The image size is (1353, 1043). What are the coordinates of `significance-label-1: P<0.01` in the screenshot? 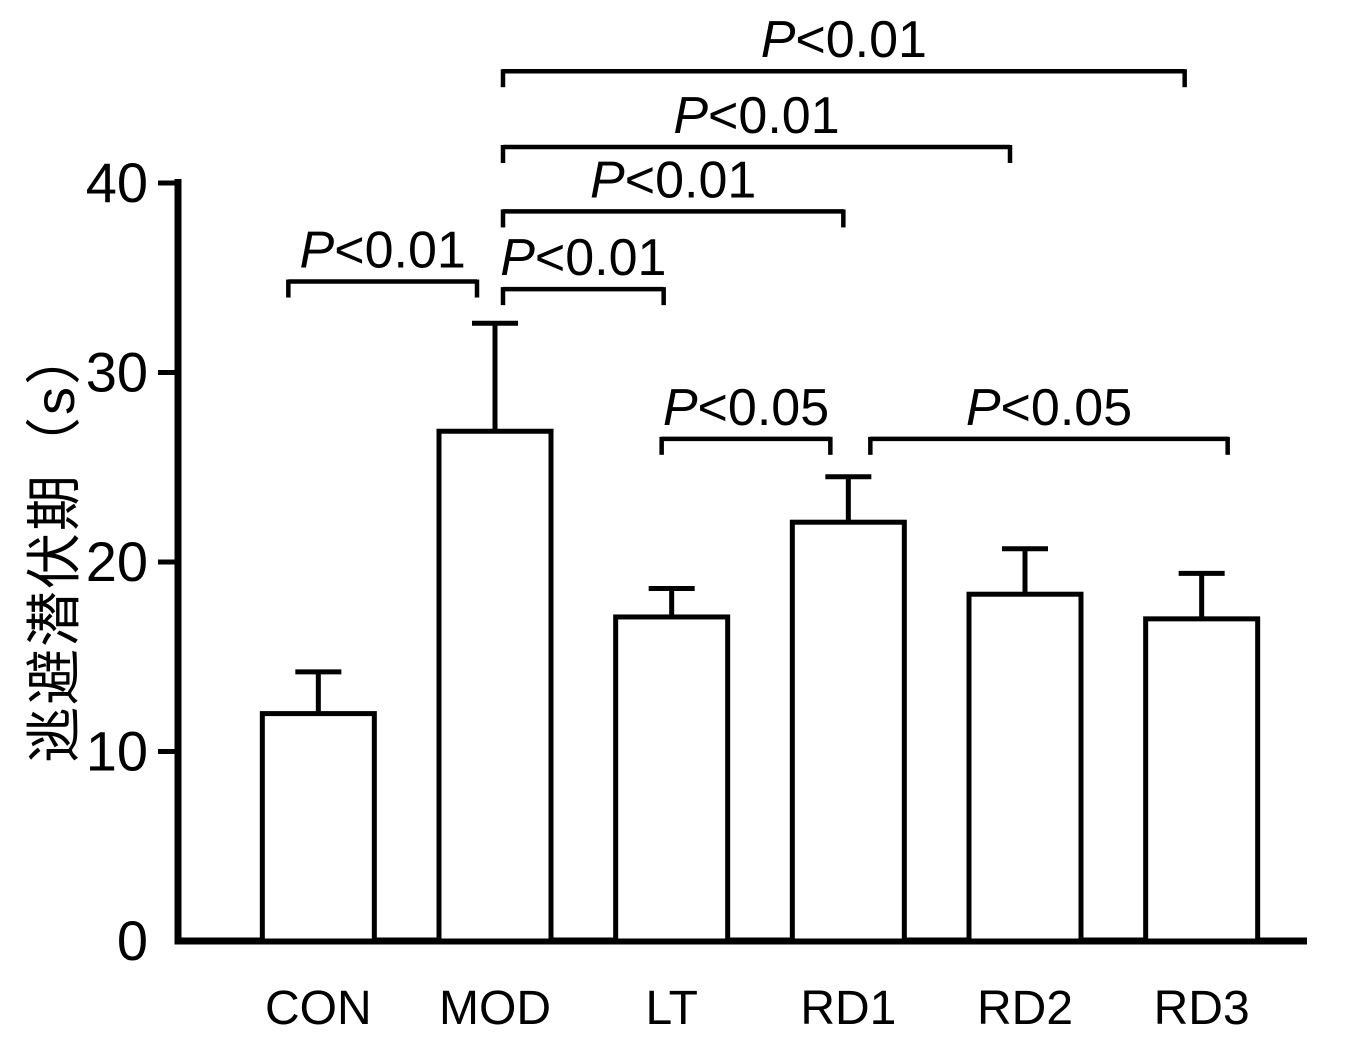 It's located at (583, 258).